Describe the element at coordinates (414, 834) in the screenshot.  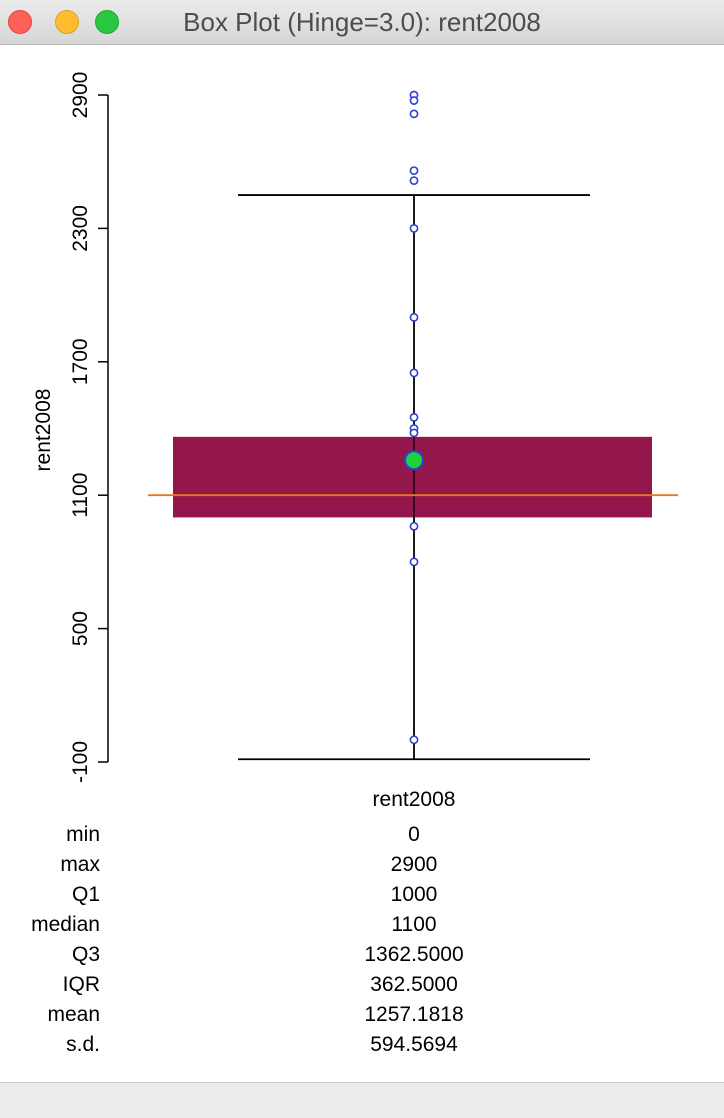
I see `stat-value: 0` at that location.